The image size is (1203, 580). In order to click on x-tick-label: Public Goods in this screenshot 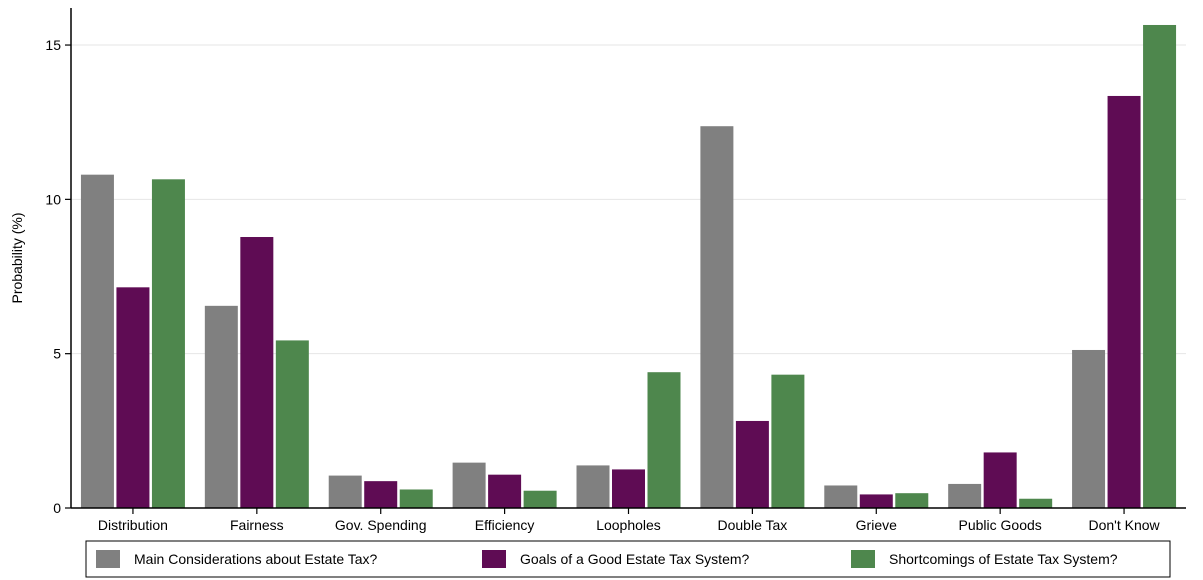, I will do `click(1000, 525)`.